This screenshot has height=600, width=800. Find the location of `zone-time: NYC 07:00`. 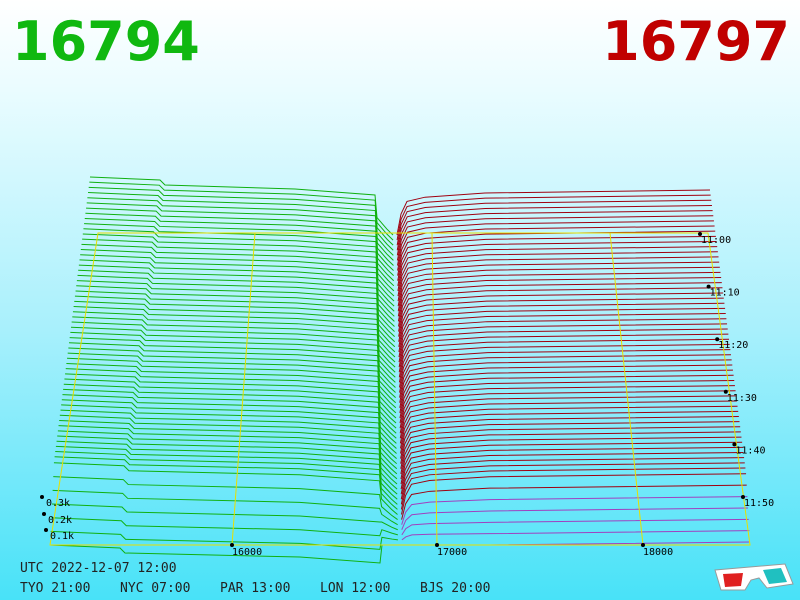

zone-time: NYC 07:00 is located at coordinates (155, 588).